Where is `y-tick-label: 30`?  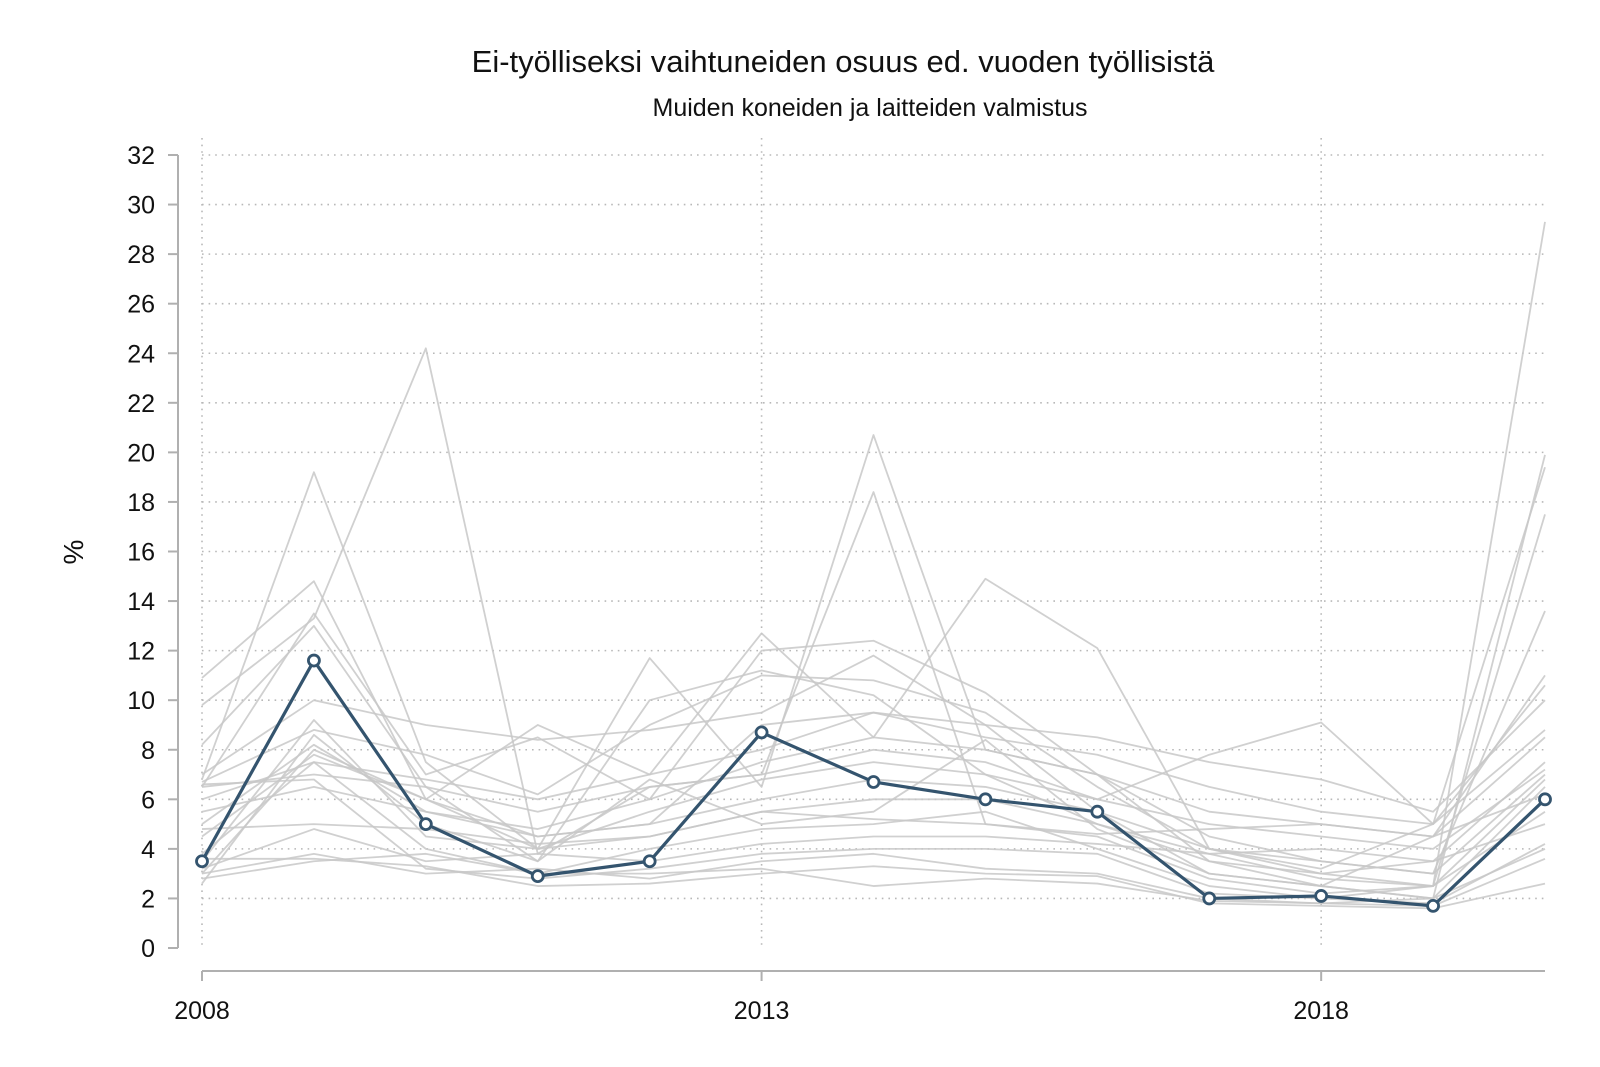 y-tick-label: 30 is located at coordinates (141, 206).